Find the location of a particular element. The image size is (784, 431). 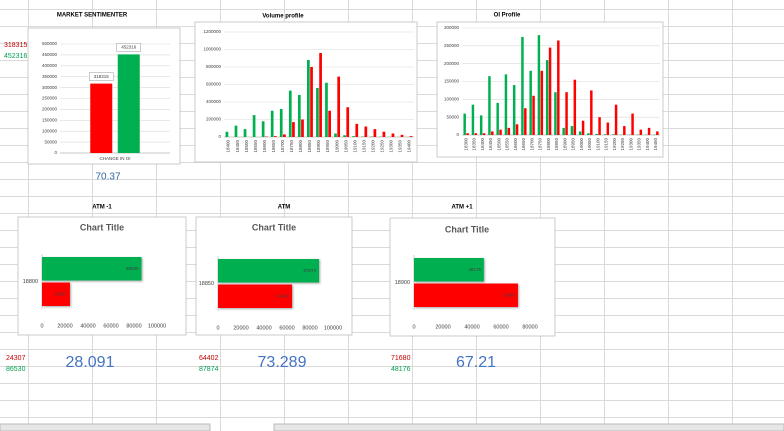

sheet-tabs is located at coordinates (105, 427).